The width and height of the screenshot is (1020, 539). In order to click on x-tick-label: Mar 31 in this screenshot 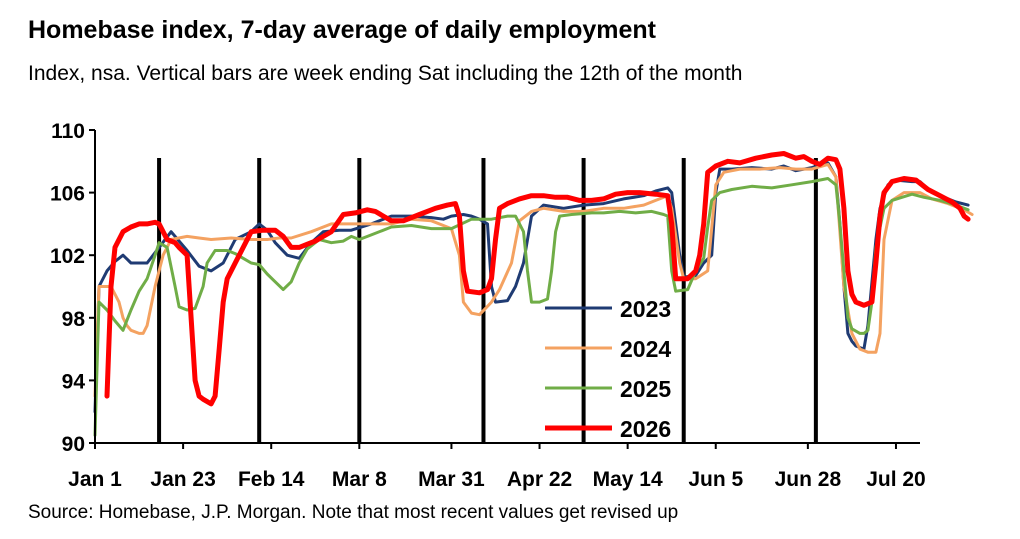, I will do `click(451, 479)`.